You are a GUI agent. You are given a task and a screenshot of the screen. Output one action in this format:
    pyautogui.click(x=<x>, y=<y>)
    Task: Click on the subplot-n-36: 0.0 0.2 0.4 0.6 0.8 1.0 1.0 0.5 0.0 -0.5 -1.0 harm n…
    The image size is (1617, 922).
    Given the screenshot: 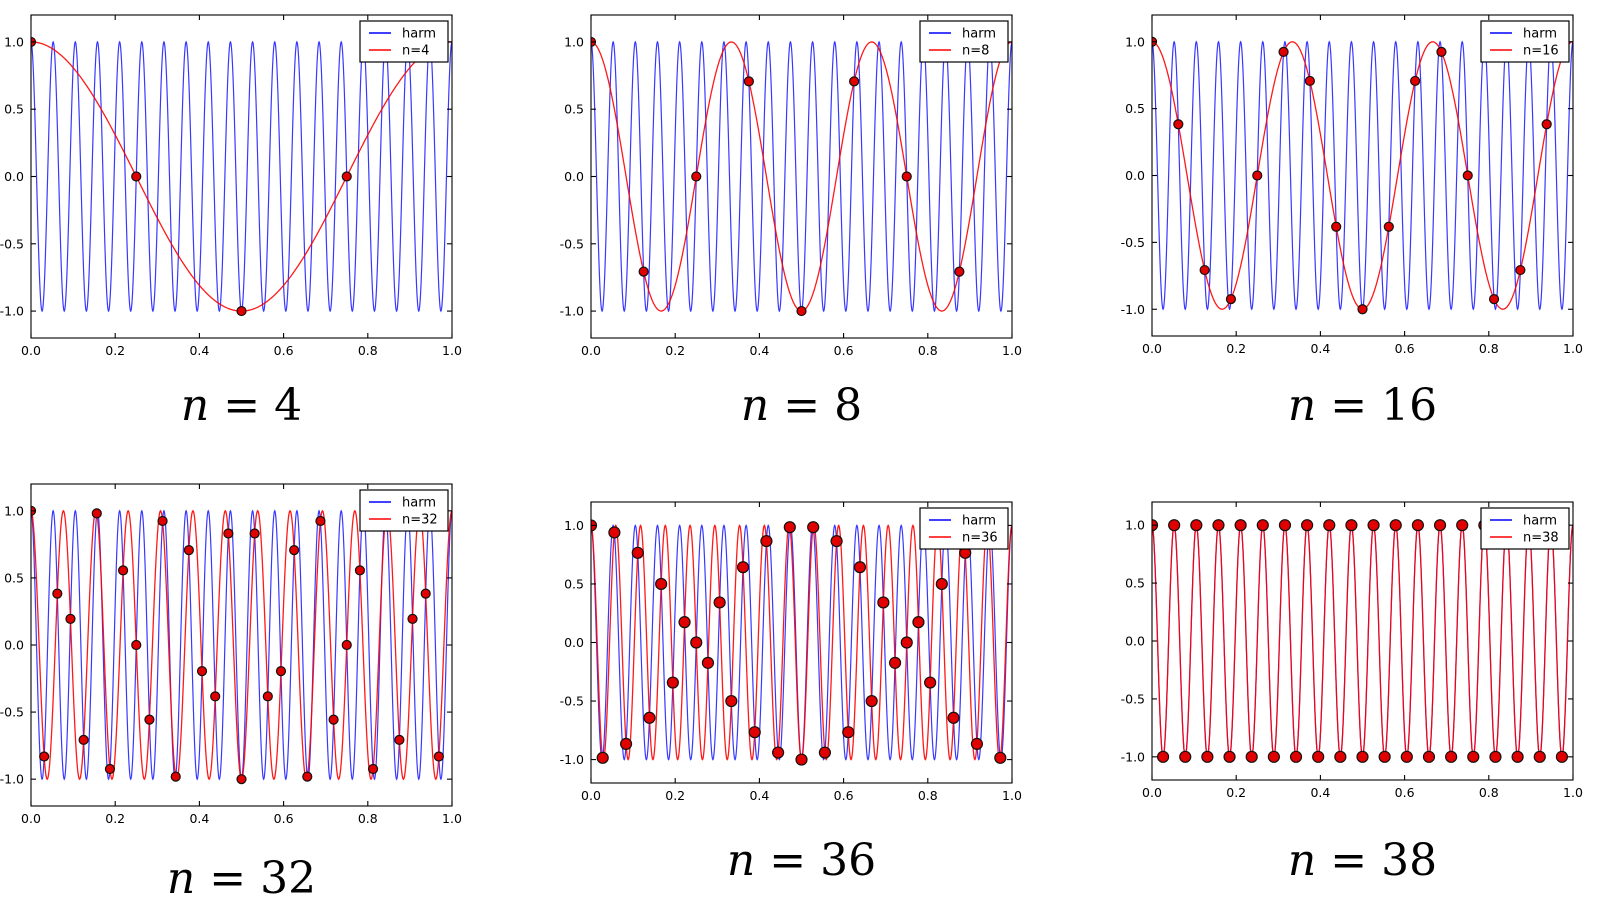 What is the action you would take?
    pyautogui.click(x=795, y=652)
    